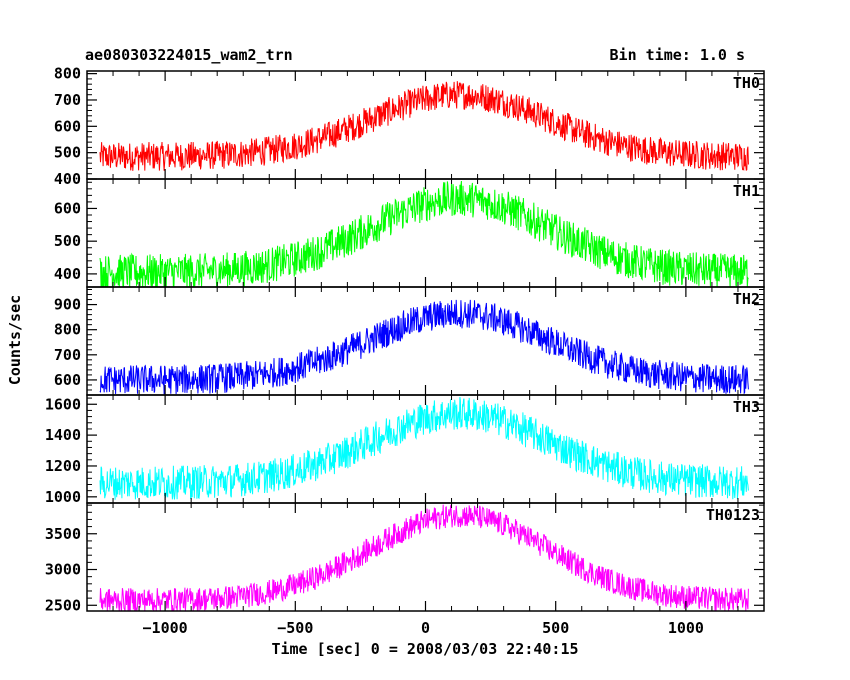 This screenshot has width=850, height=680. What do you see at coordinates (63, 435) in the screenshot?
I see `y-tick-label: 1400` at bounding box center [63, 435].